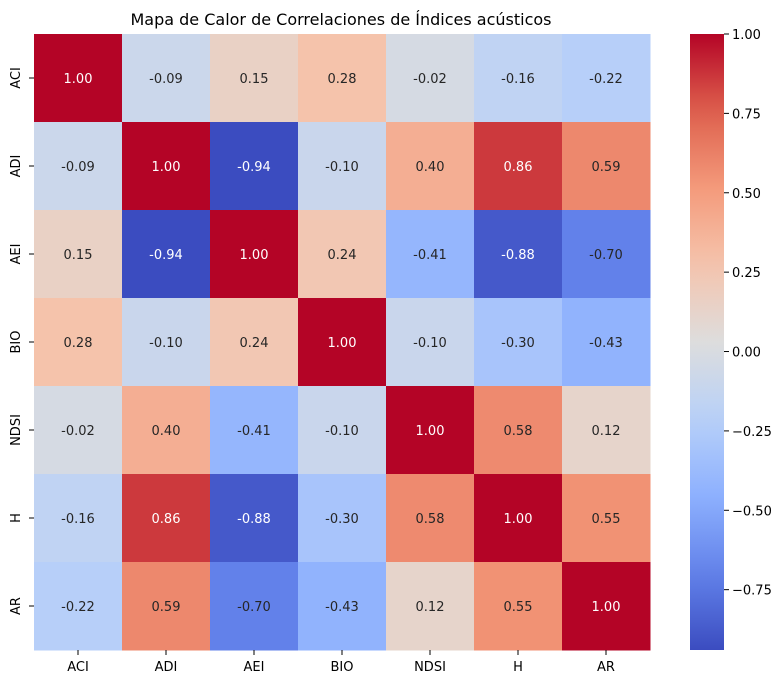 This screenshot has width=781, height=684. I want to click on colorbar-gradient, so click(707, 342).